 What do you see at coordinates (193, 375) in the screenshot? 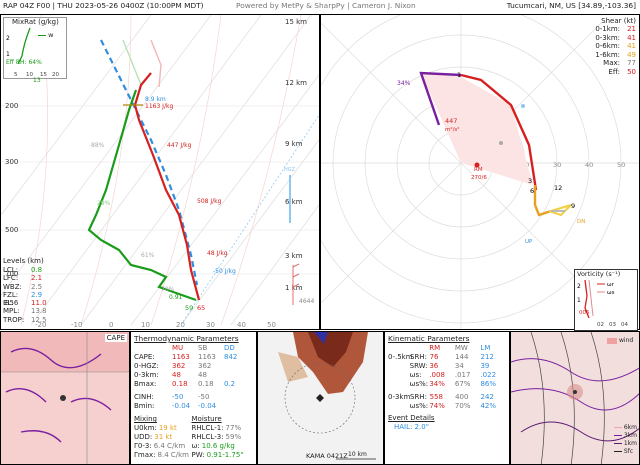
I see `thermo-row: 0-3km: 48 48` at bounding box center [193, 375].